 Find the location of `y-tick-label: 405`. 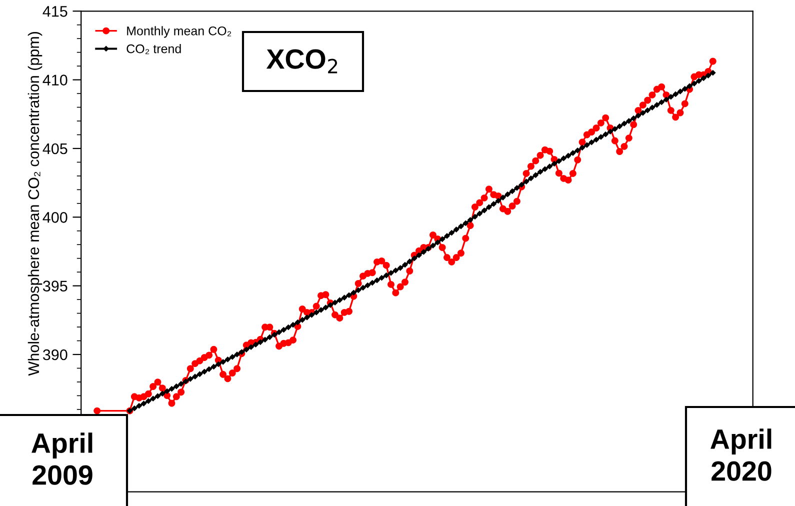

y-tick-label: 405 is located at coordinates (55, 148).